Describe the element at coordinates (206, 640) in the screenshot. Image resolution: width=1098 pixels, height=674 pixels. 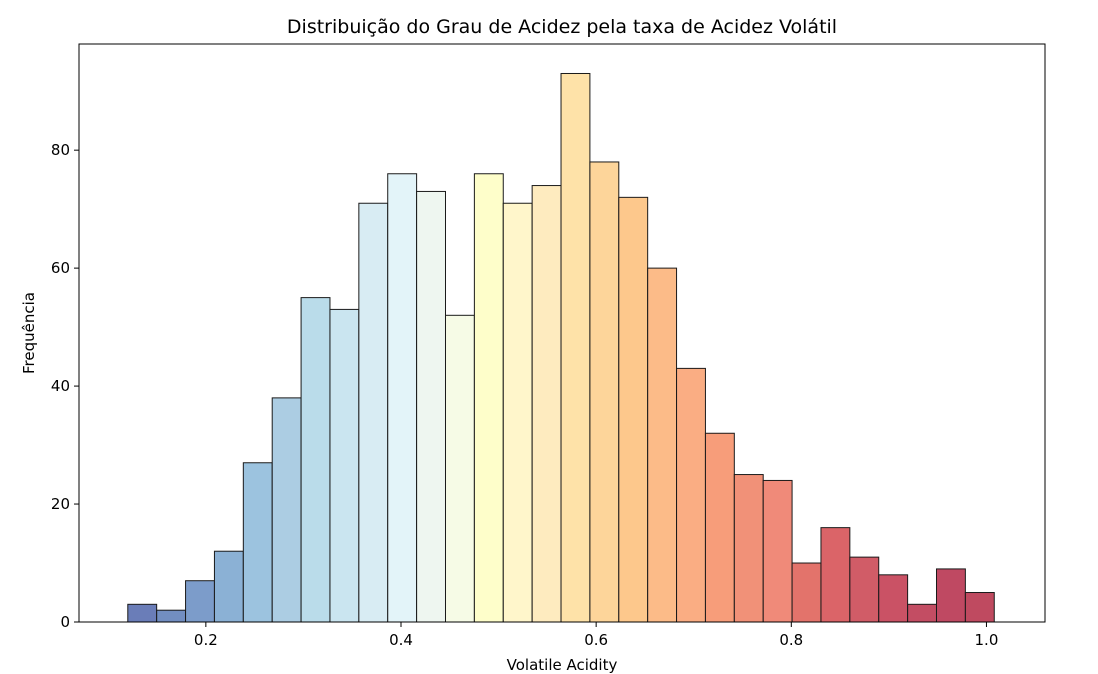
I see `x-tick-label: 0.2` at that location.